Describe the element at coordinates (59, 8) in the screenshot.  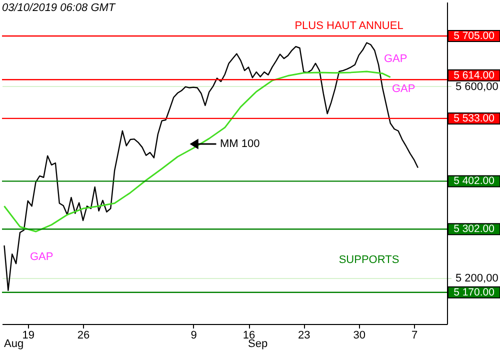
I see `annotation: 03/10/2019 06:08 GMT` at that location.